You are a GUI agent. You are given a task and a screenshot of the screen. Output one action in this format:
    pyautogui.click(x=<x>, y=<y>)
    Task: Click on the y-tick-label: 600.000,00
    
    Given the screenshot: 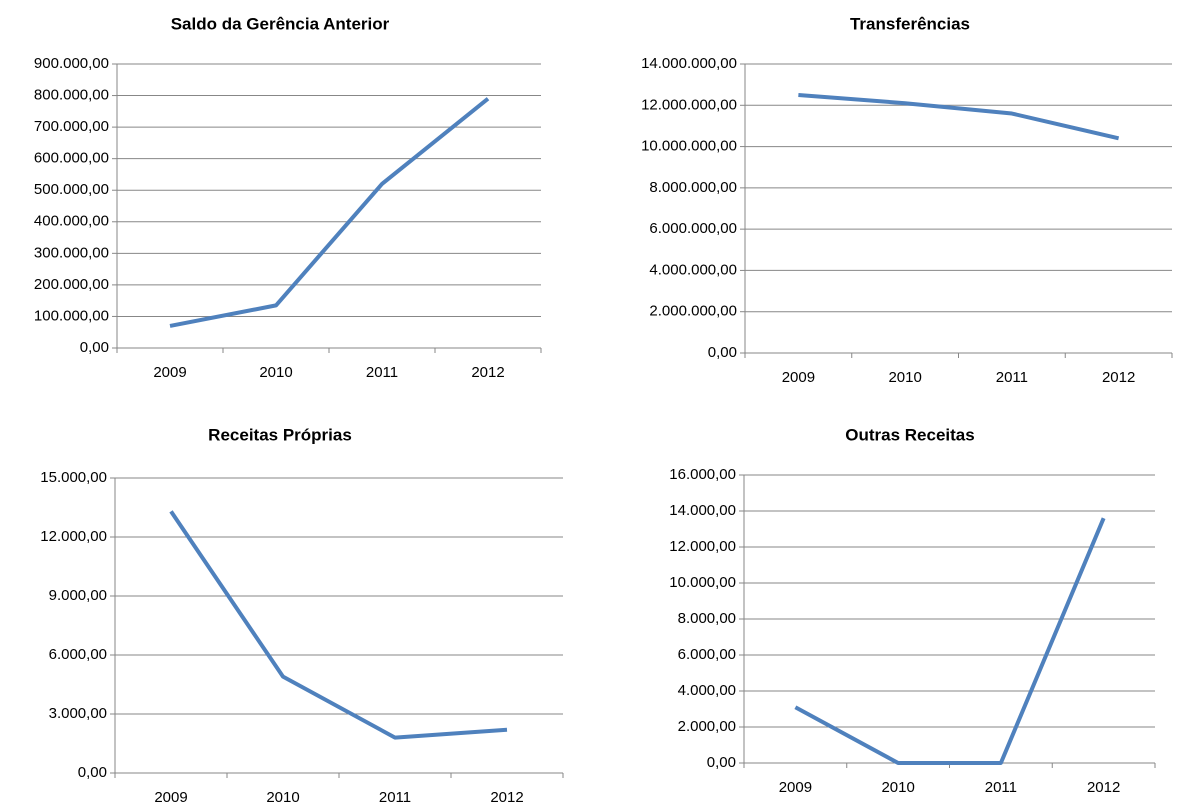 What is the action you would take?
    pyautogui.click(x=71, y=158)
    